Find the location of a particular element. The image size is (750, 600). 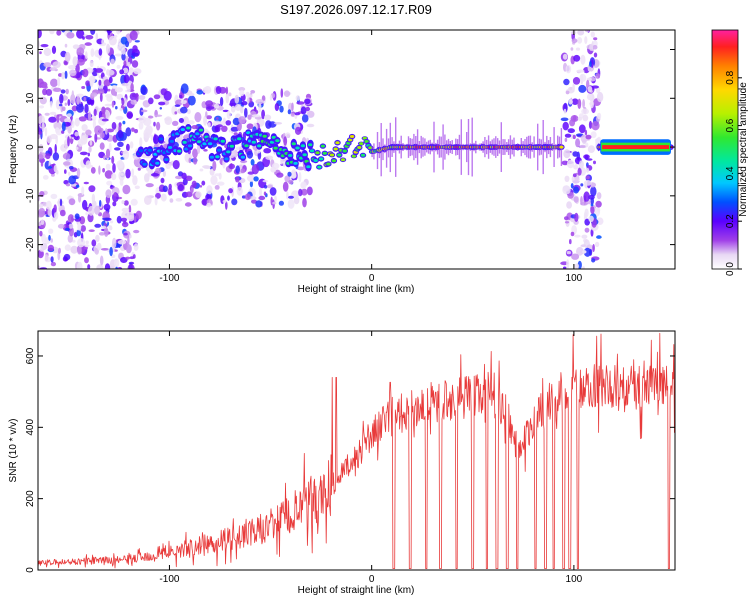

spectrogram-xlabel: Height of straight line (km) is located at coordinates (356, 289).